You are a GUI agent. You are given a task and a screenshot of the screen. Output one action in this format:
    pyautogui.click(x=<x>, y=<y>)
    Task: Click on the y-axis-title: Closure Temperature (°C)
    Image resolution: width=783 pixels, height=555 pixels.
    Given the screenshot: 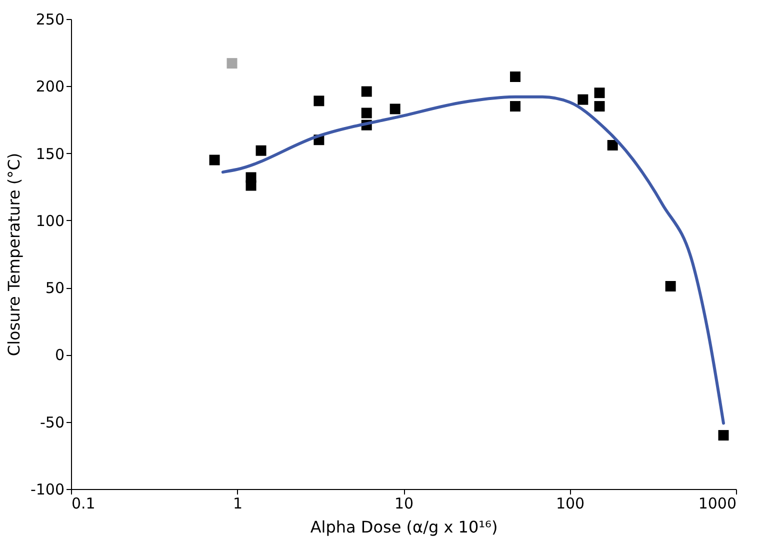 What is the action you would take?
    pyautogui.click(x=14, y=254)
    